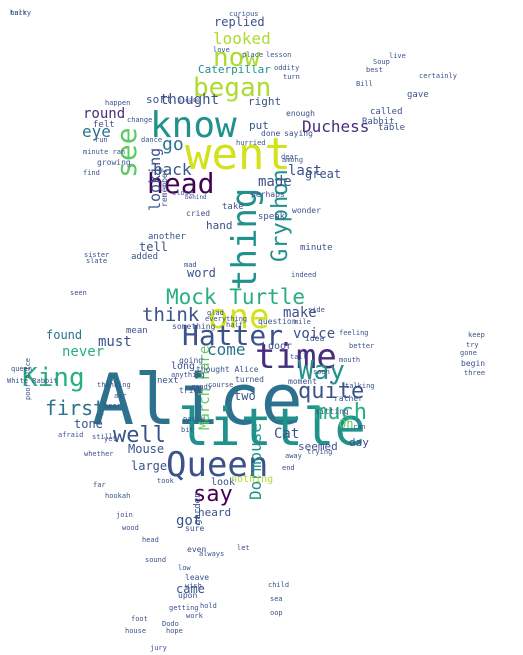 This screenshot has height=655, width=523. Describe the element at coordinates (152, 140) in the screenshot. I see `cloud-word: dance` at that location.